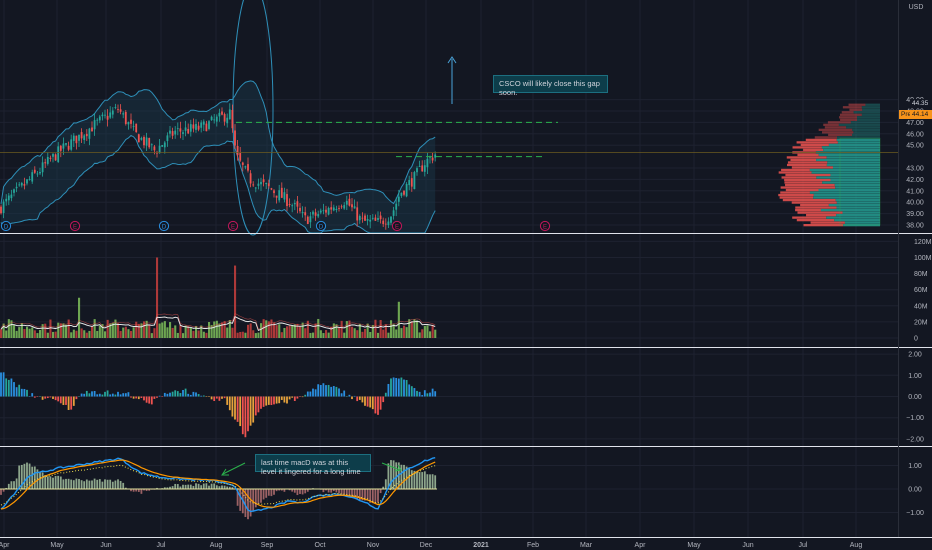  Describe the element at coordinates (921, 103) in the screenshot. I see `last-price-tag: 44.35` at that location.